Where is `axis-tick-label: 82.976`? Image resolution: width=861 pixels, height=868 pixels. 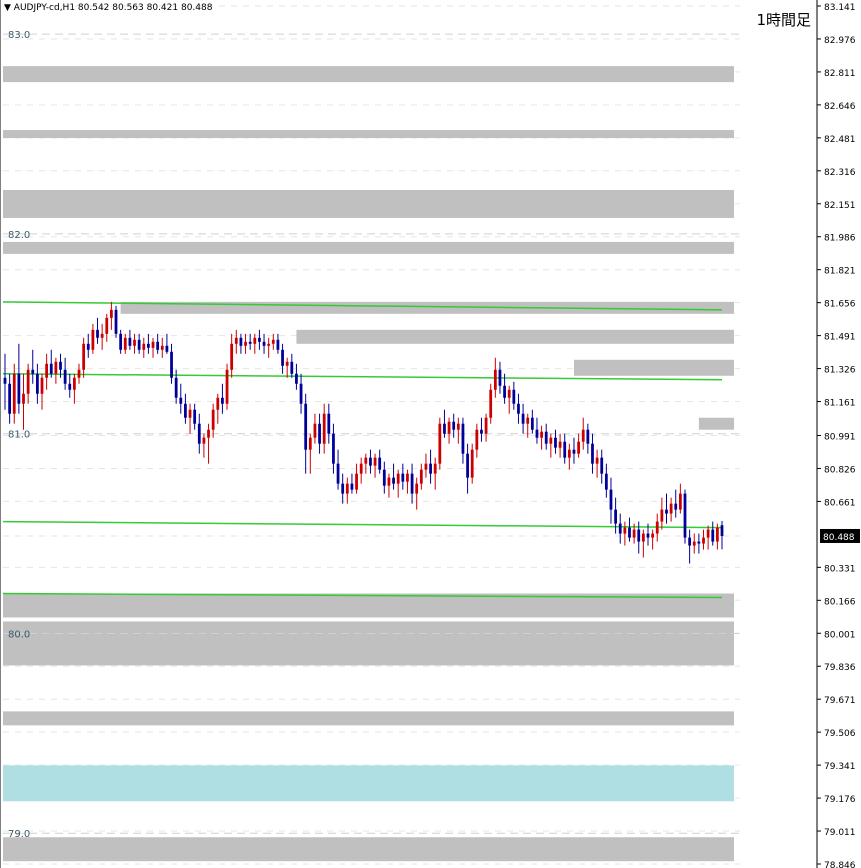
axis-tick-label: 82.976 is located at coordinates (840, 41).